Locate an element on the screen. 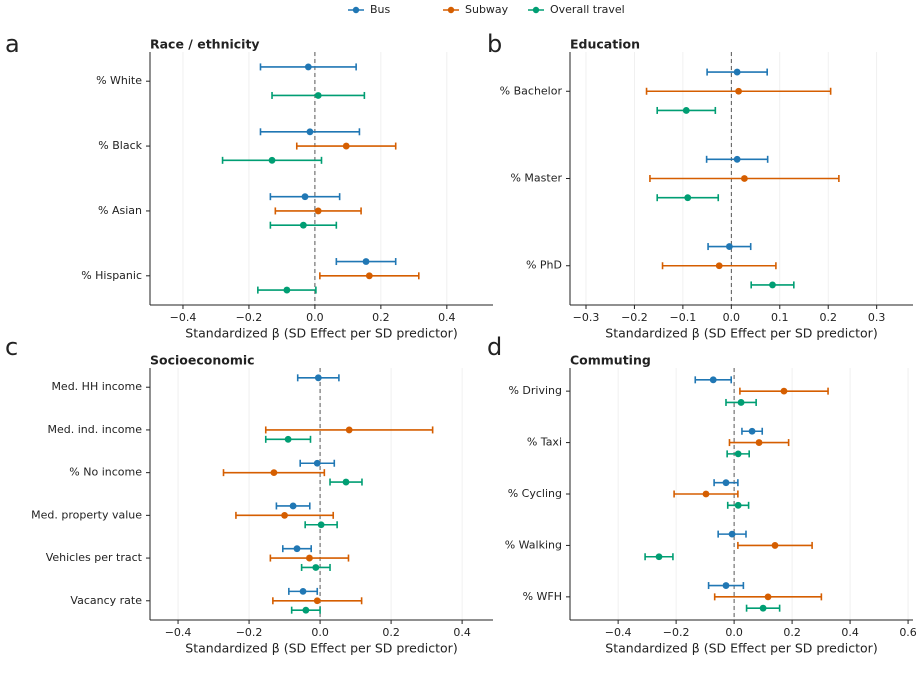  y-tick-label: % Walking is located at coordinates (533, 544).